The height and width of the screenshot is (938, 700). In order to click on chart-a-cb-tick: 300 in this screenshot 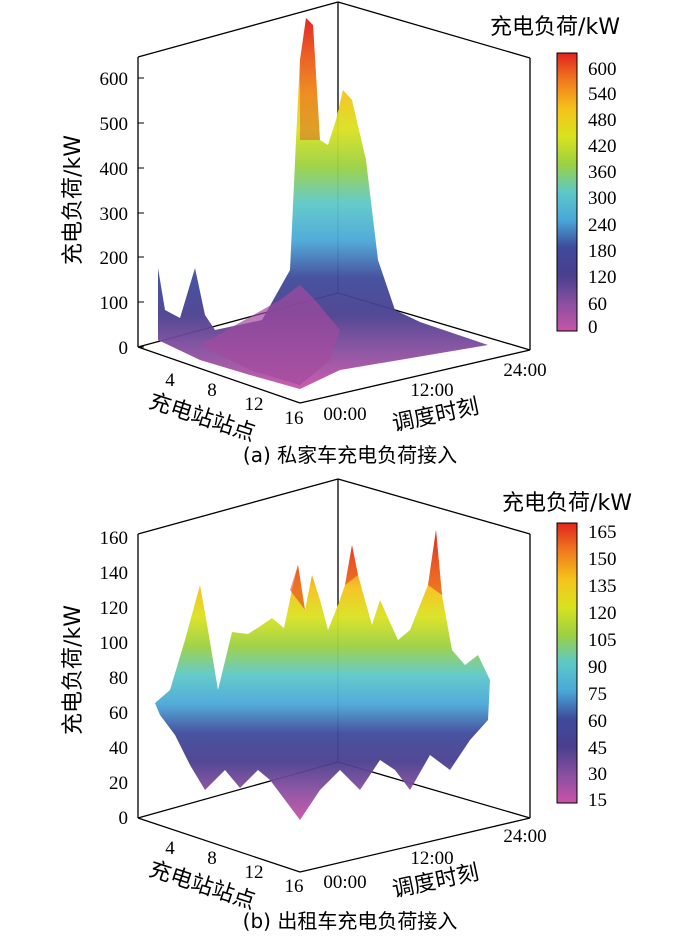, I will do `click(602, 198)`.